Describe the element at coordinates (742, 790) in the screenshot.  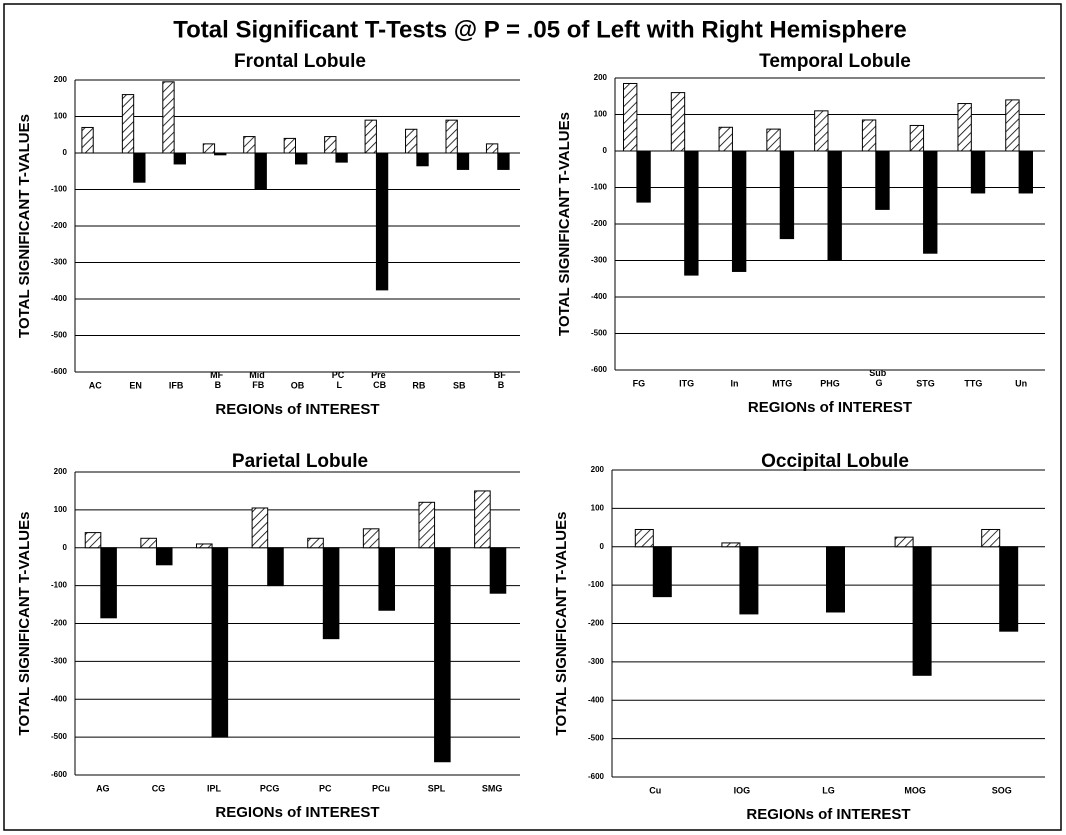
I see `x-tick-label: IOG` at that location.